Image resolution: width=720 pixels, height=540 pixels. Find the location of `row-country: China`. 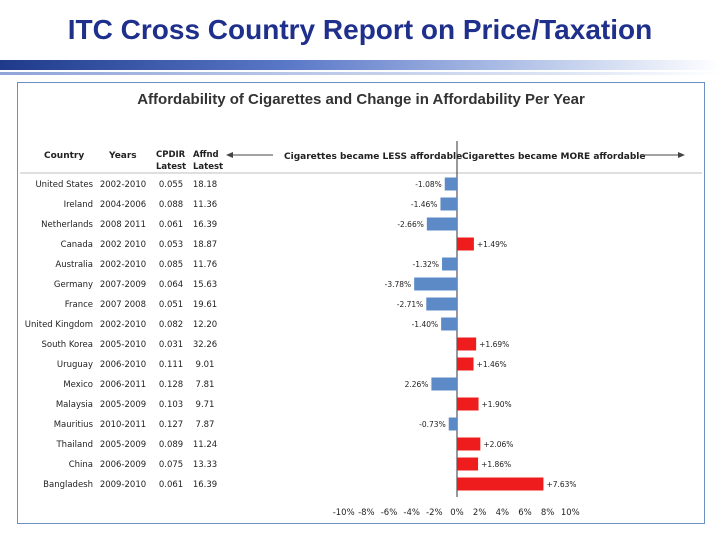

row-country: China is located at coordinates (81, 465).